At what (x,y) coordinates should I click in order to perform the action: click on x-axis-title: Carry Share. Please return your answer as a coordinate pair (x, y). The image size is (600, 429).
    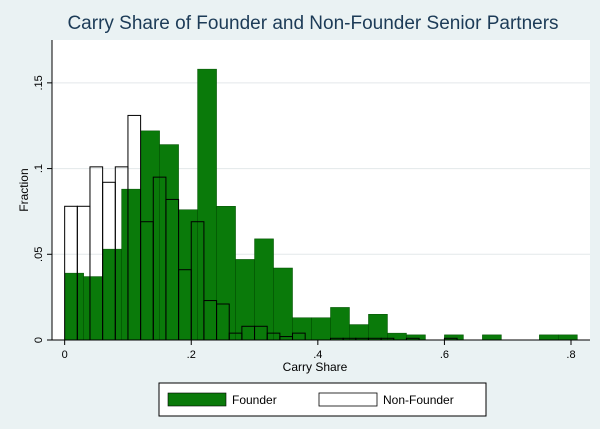
    Looking at the image, I should click on (315, 367).